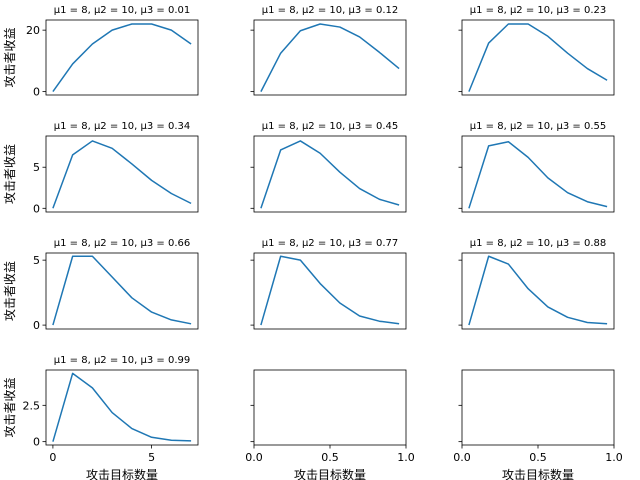 This screenshot has width=640, height=480. Describe the element at coordinates (330, 243) in the screenshot. I see `subplot-title: μ1 = 8, μ2 = 10, μ3 = 0.77` at that location.